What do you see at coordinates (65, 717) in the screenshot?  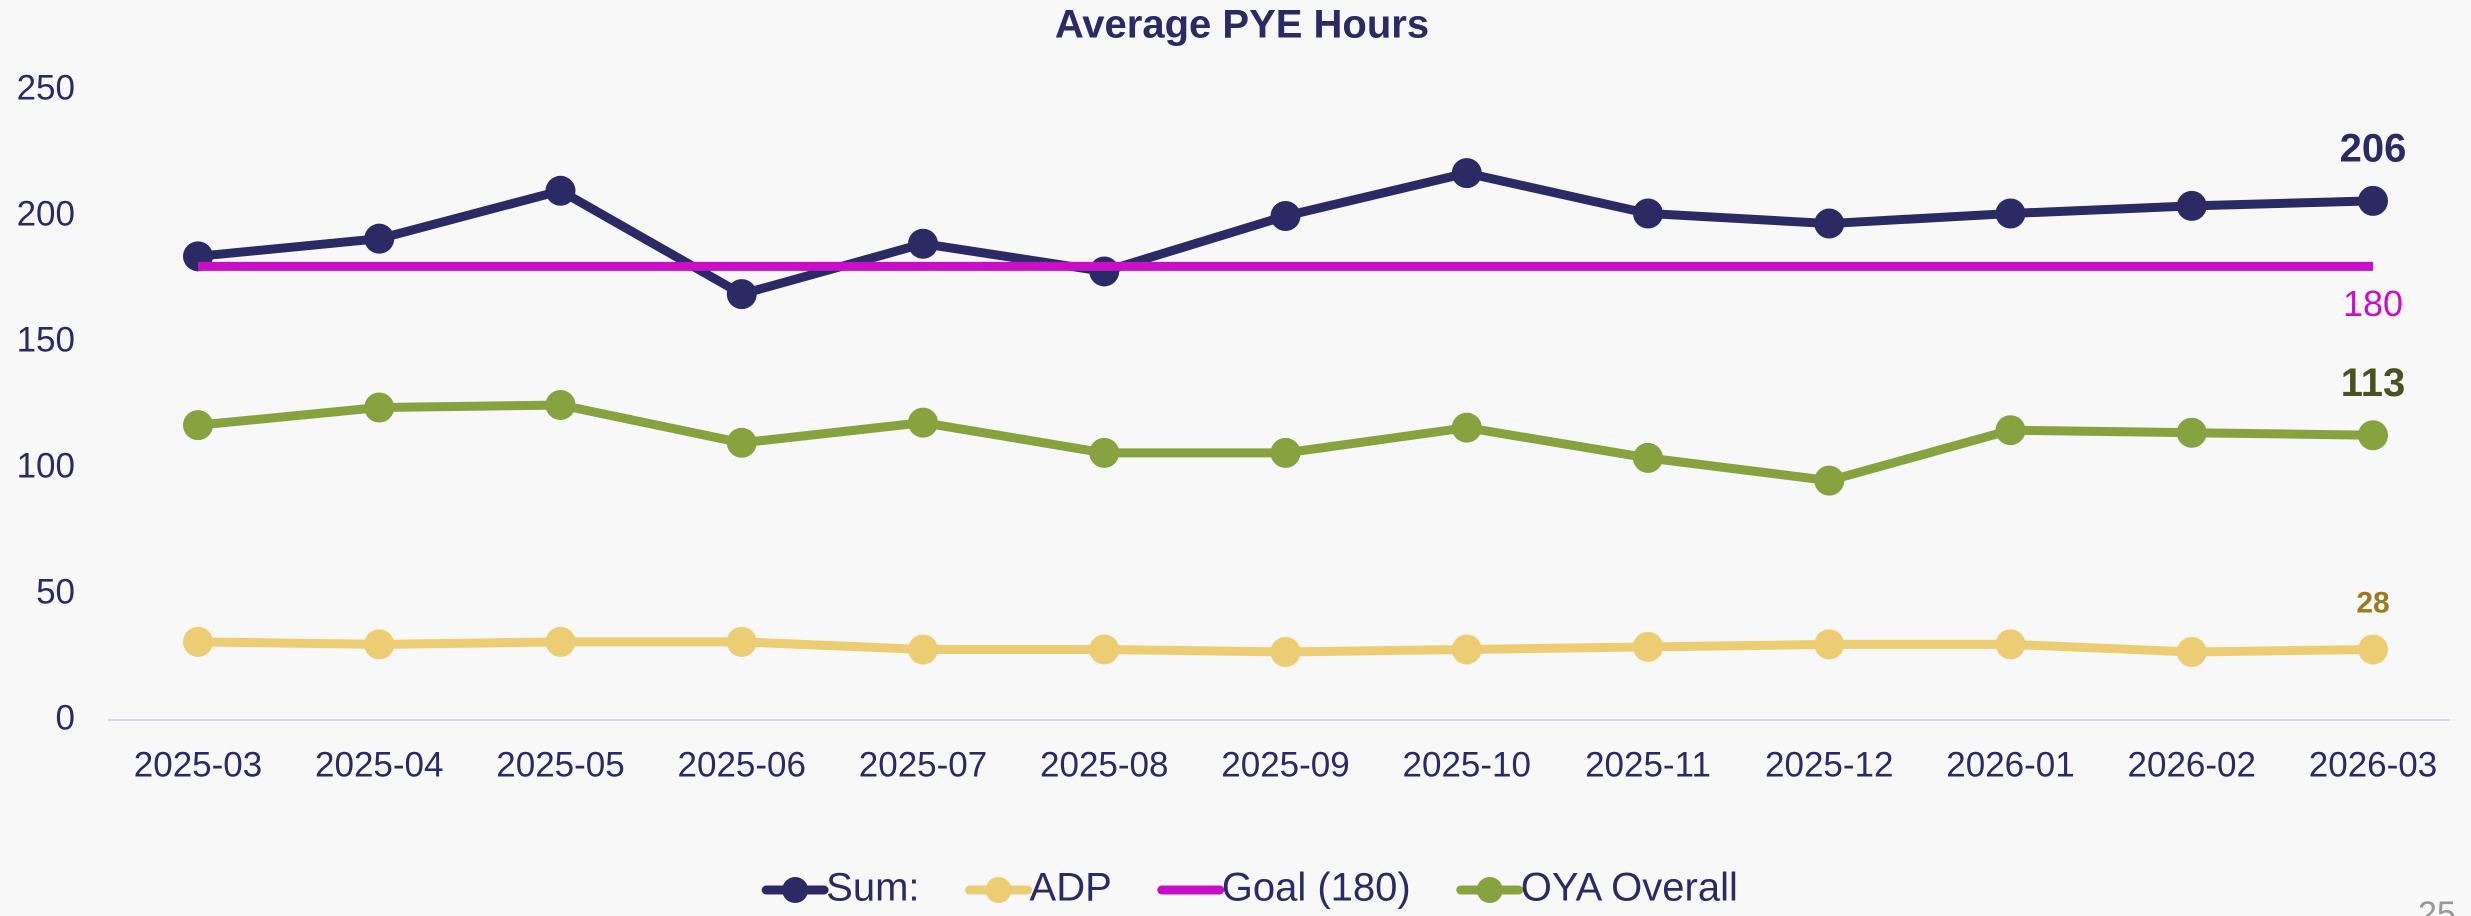 I see `y-tick-label: 0` at bounding box center [65, 717].